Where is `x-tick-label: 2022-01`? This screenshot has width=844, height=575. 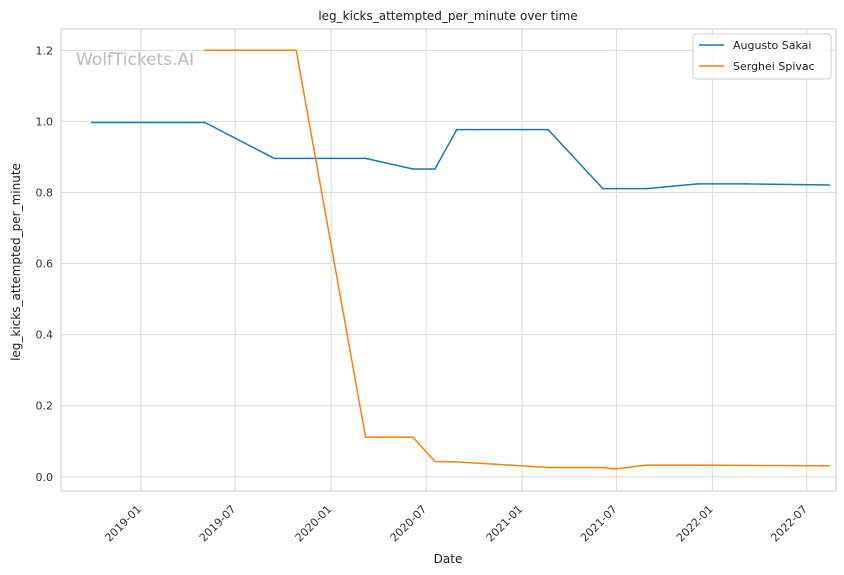
x-tick-label: 2022-01 is located at coordinates (695, 524).